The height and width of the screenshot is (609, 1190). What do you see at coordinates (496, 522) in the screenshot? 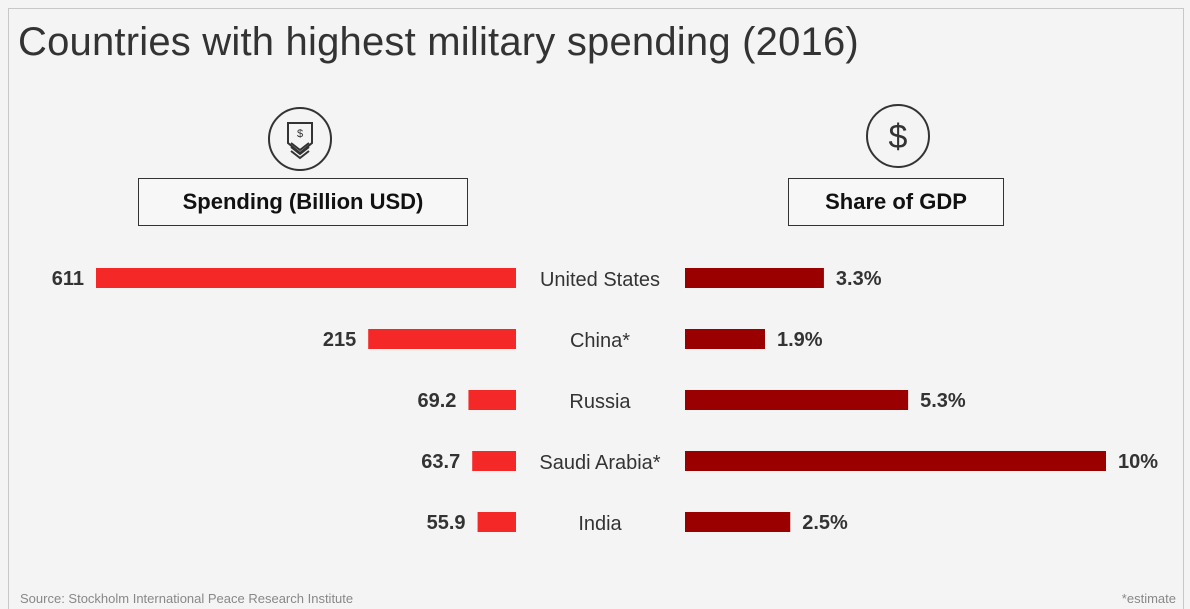
I see `spending-bar-india` at bounding box center [496, 522].